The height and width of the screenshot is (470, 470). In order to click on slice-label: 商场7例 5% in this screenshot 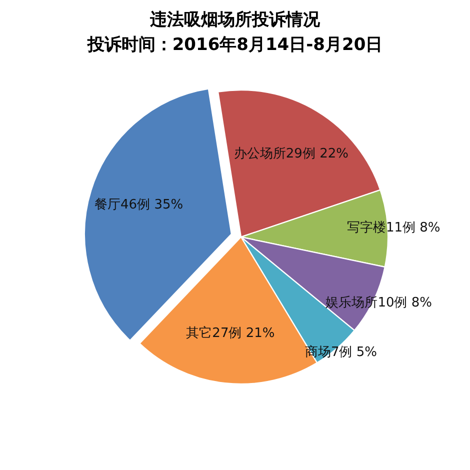, I will do `click(341, 352)`.